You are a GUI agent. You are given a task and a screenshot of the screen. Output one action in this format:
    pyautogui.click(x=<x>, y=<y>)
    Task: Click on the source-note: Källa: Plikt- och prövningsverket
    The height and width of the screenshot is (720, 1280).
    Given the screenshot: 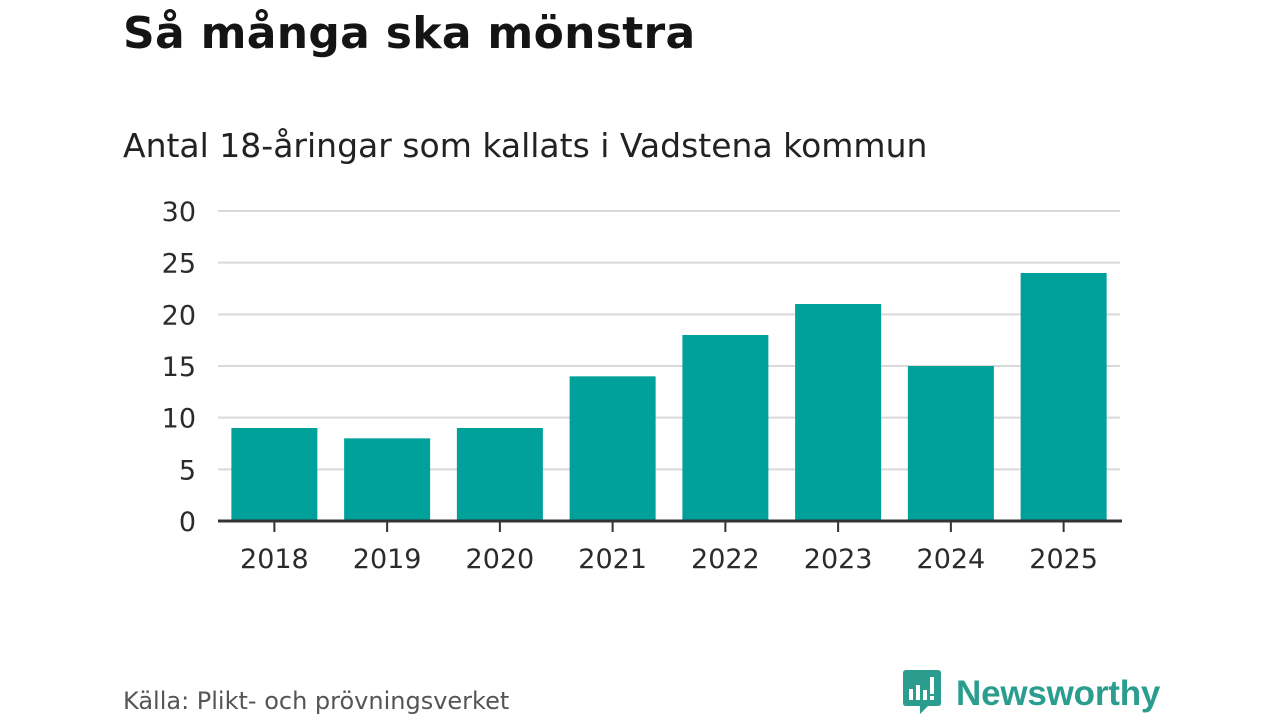 What is the action you would take?
    pyautogui.click(x=316, y=701)
    